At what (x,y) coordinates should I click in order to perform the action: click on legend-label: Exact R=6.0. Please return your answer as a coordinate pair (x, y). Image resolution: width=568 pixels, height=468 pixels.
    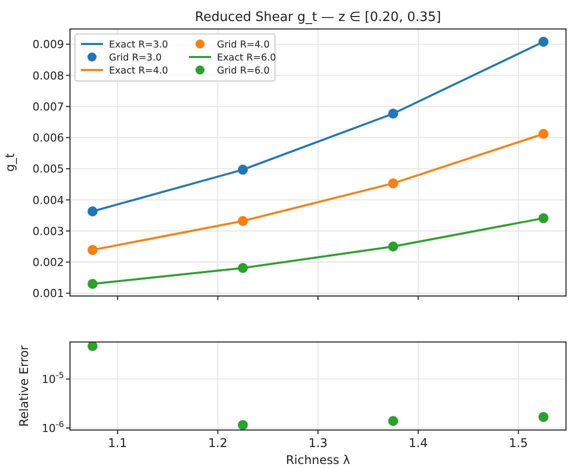
    Looking at the image, I should click on (246, 58).